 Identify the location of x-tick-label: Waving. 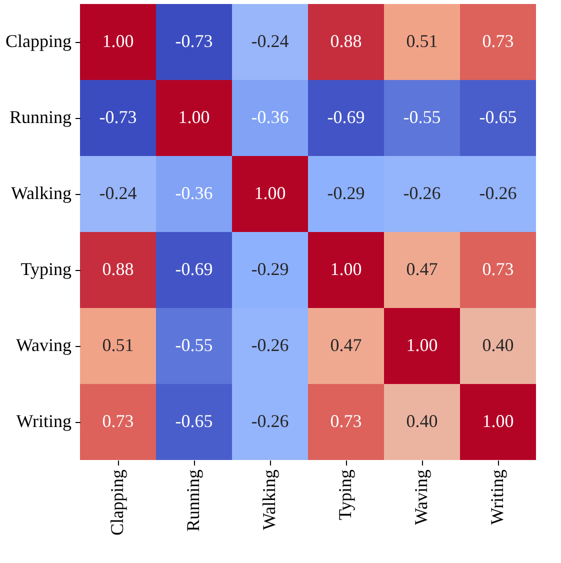
(421, 498).